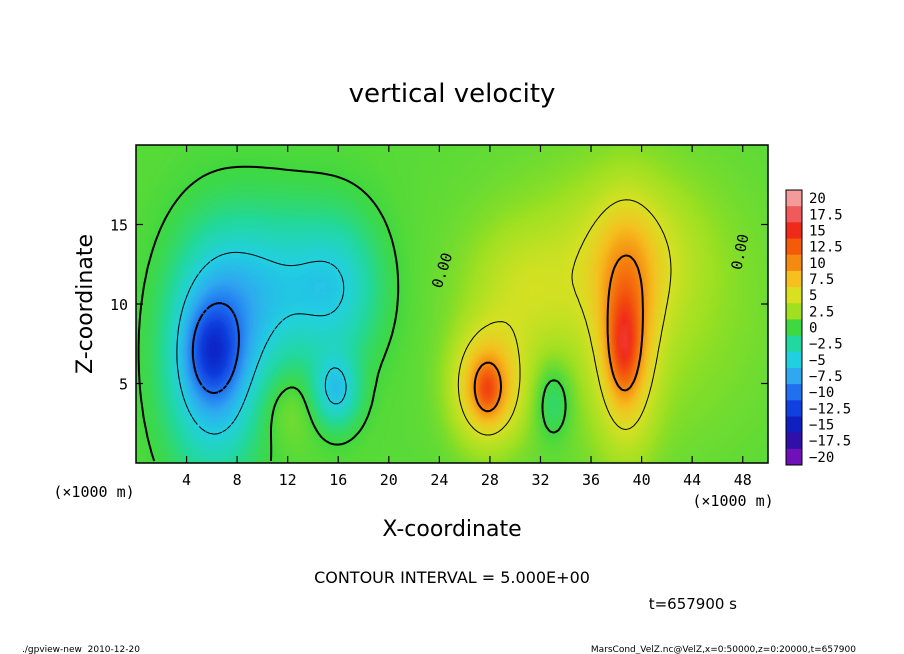 The height and width of the screenshot is (654, 904). Describe the element at coordinates (591, 480) in the screenshot. I see `x-tick-label: 36` at that location.